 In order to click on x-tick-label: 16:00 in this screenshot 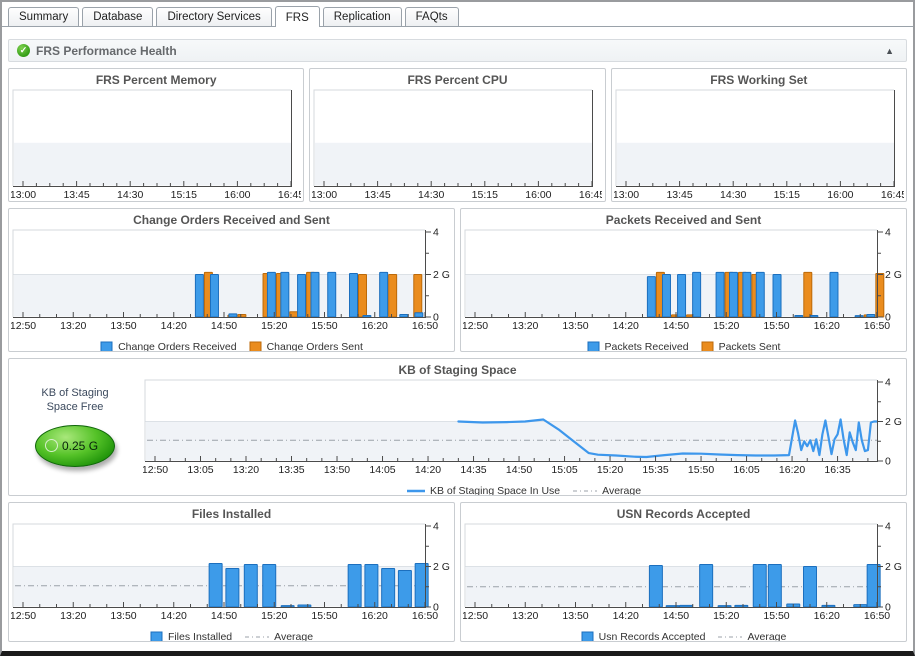, I will do `click(539, 195)`.